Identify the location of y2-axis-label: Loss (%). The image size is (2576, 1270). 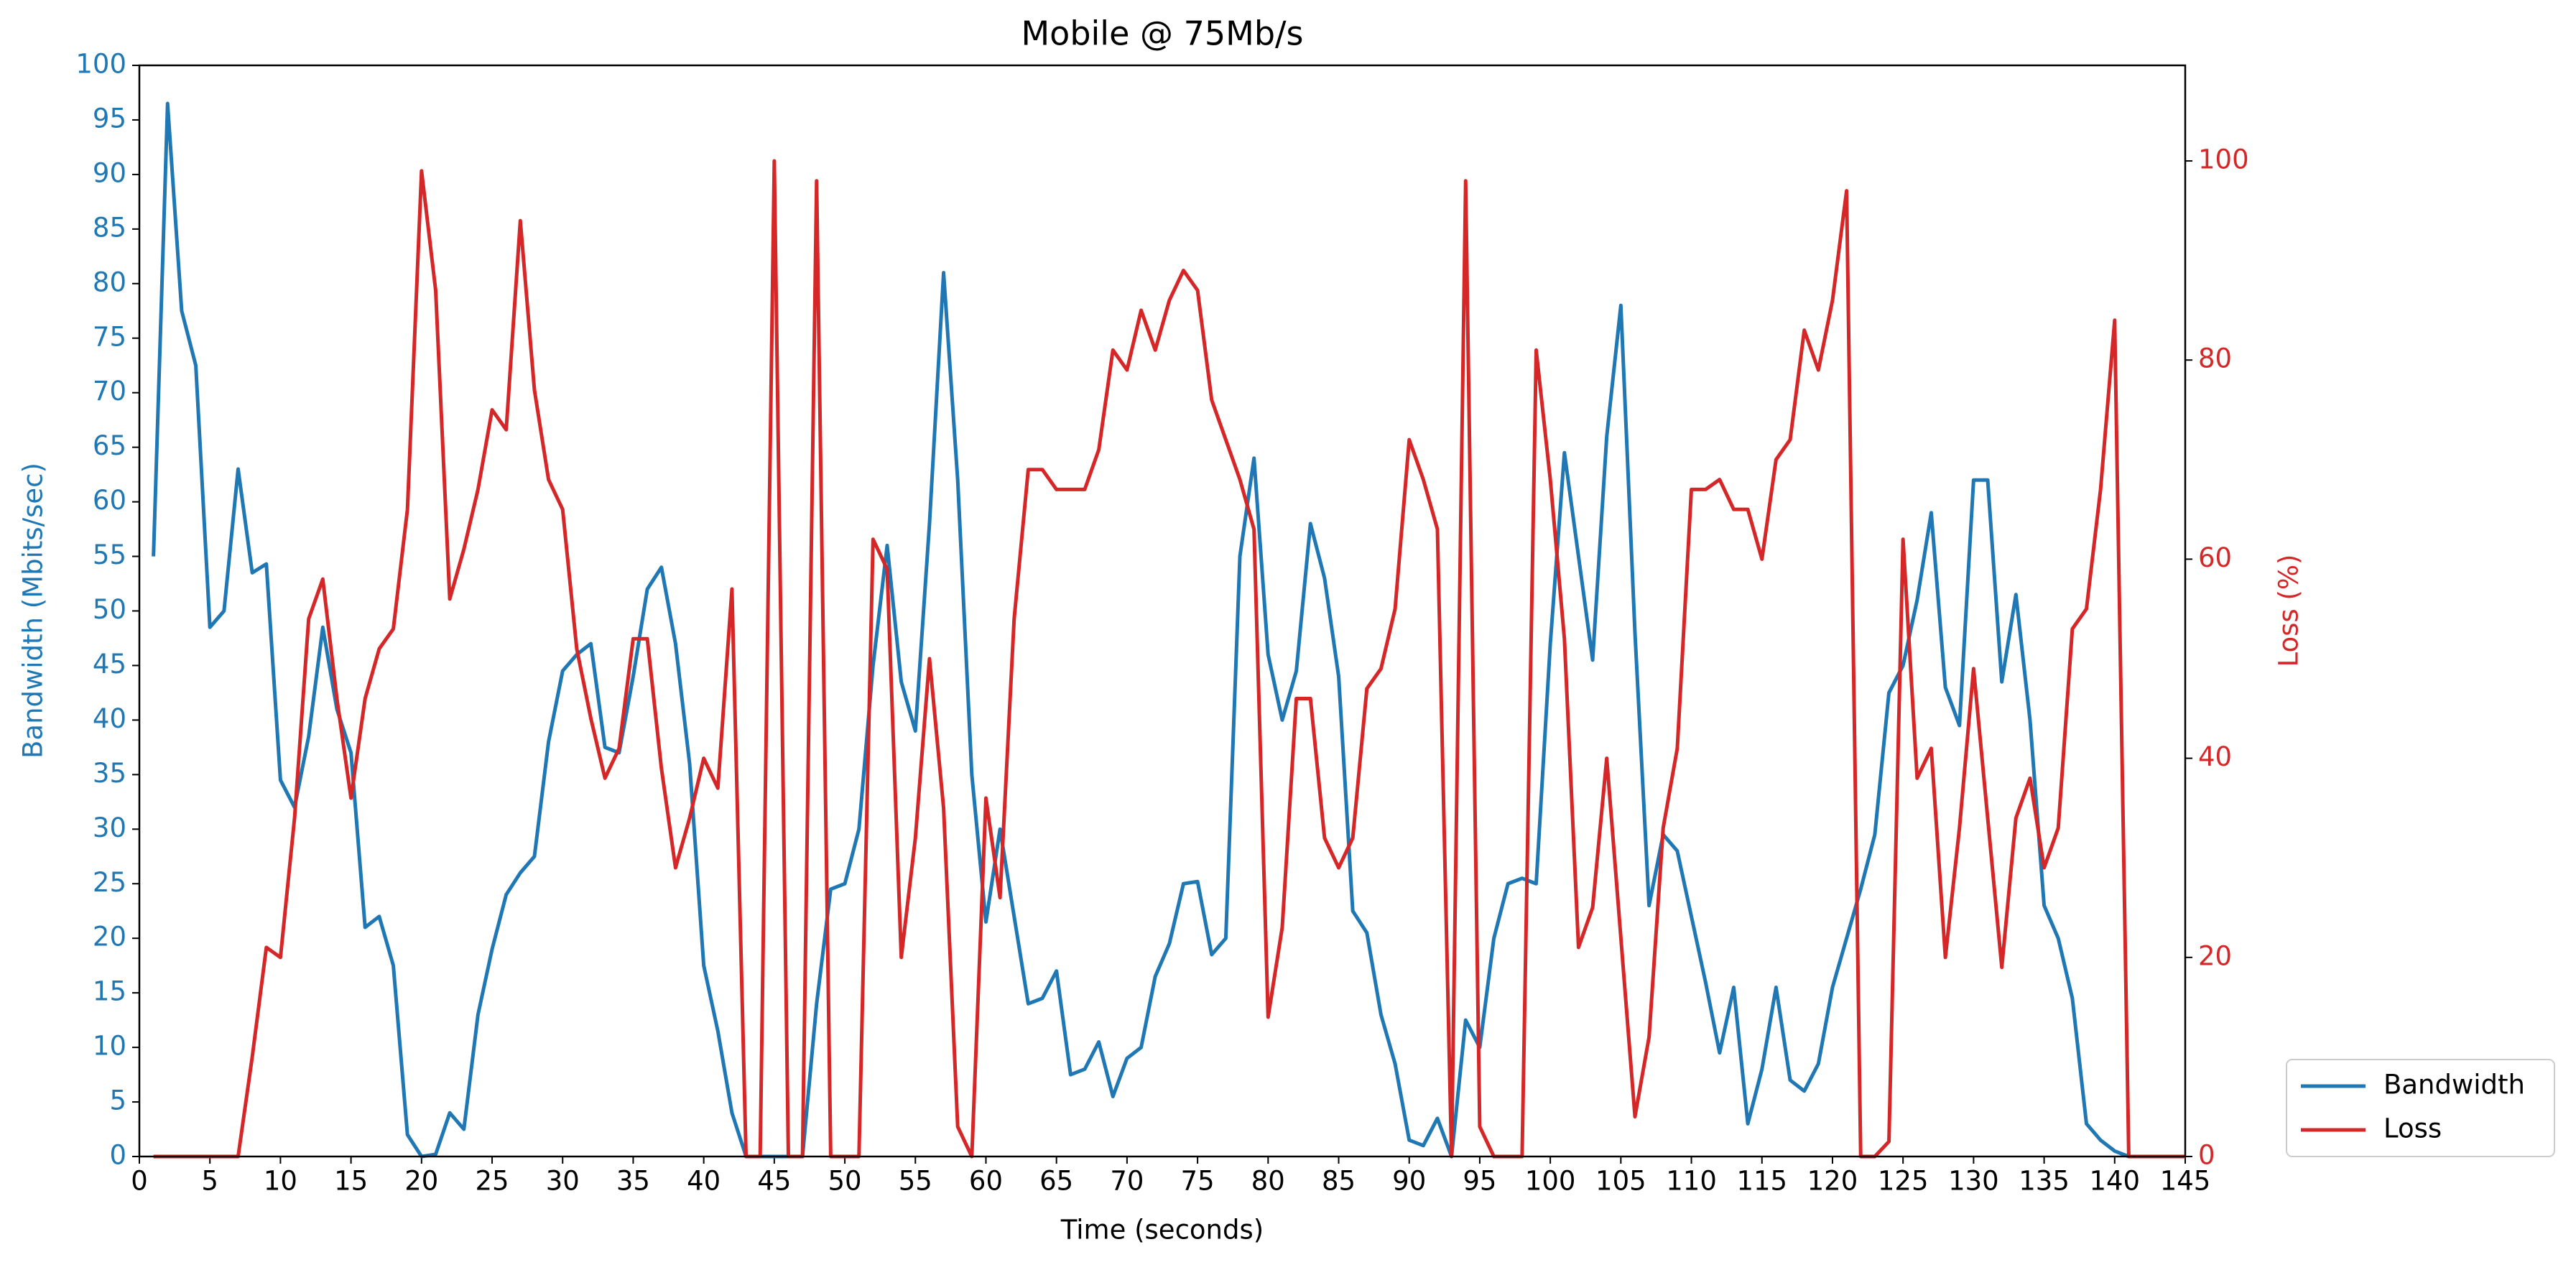
(2289, 611).